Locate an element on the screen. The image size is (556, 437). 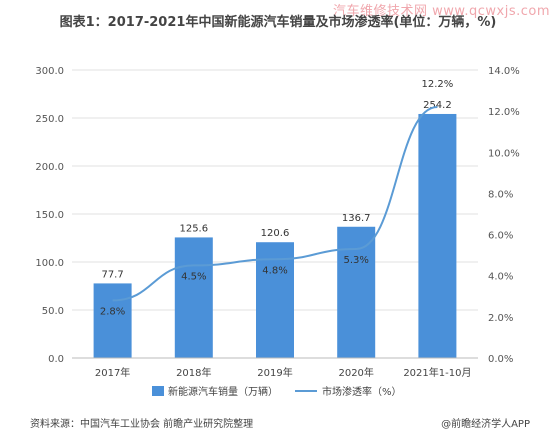
legend-bar-label: 新能源汽车销量（万辆） is located at coordinates (223, 391).